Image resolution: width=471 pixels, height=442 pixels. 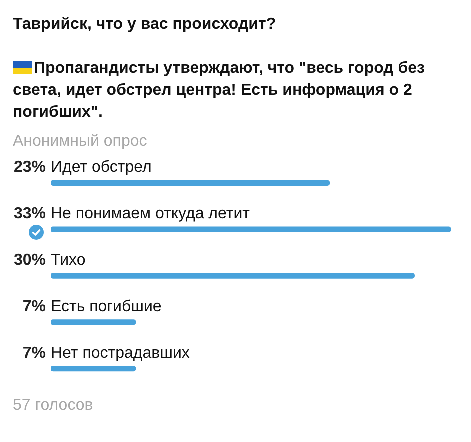 I want to click on text: 57 голосов, so click(x=53, y=406).